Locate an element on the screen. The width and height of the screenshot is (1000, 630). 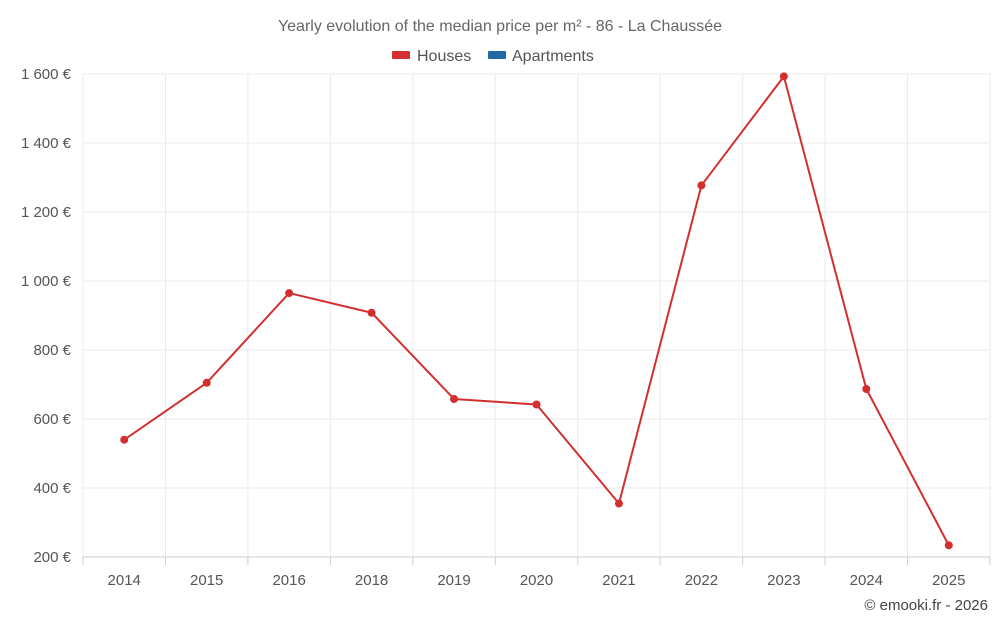
y-tick-label: 400 € is located at coordinates (52, 488).